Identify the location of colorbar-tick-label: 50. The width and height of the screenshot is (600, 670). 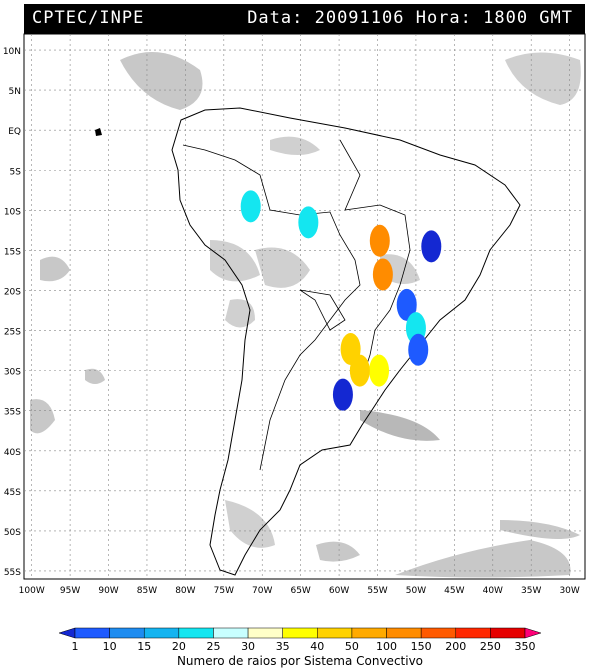
(352, 646).